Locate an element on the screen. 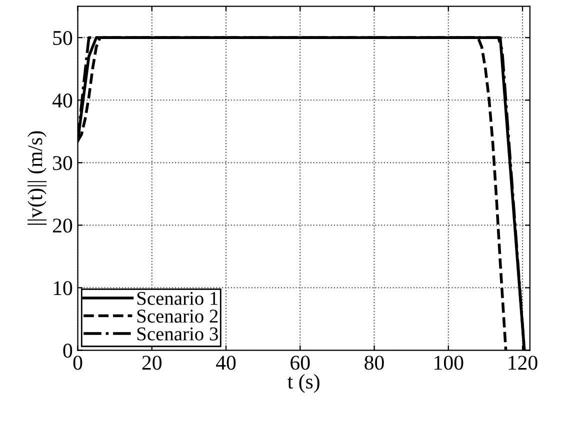 This screenshot has height=422, width=576. y-tick-label: 10 is located at coordinates (63, 288).